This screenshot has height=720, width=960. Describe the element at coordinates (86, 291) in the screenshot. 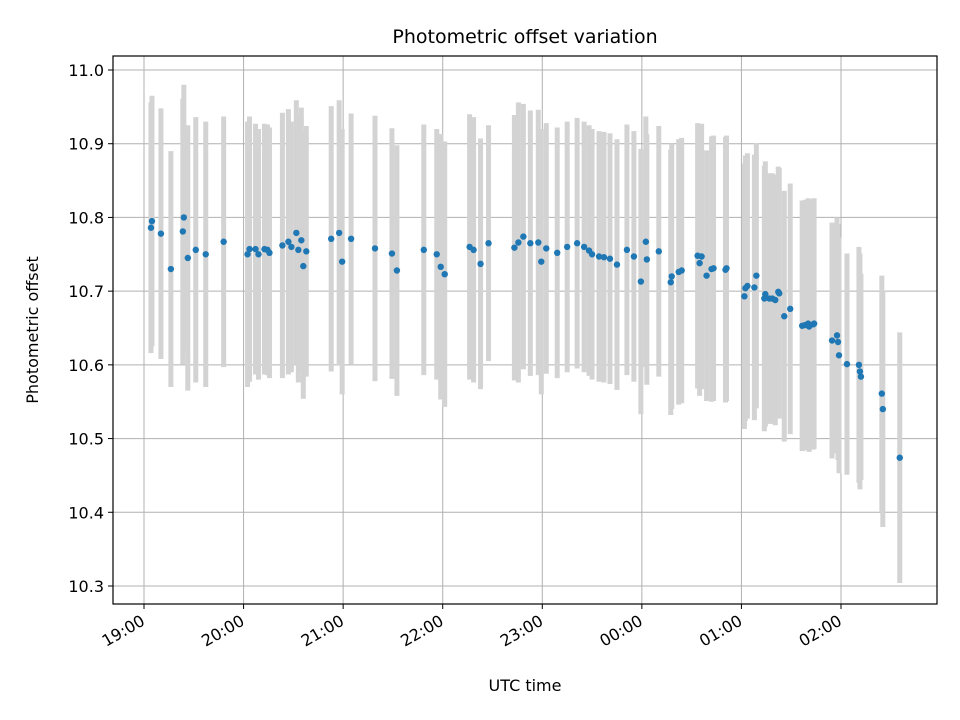

I see `y-tick-label: 10.7` at that location.